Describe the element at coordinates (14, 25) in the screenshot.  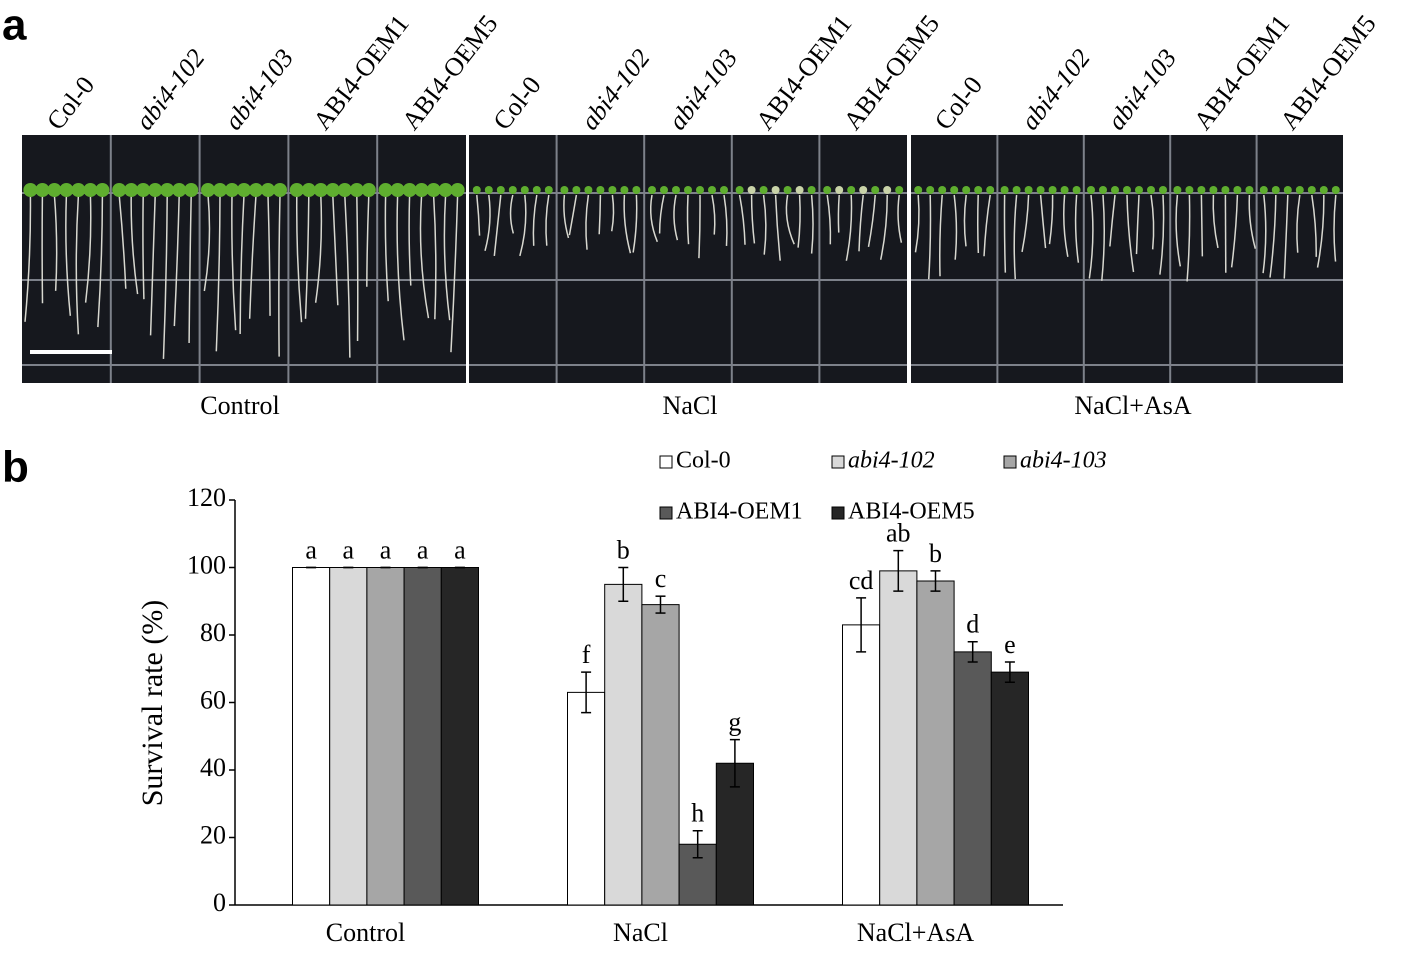
I see `panel-label: a` at that location.